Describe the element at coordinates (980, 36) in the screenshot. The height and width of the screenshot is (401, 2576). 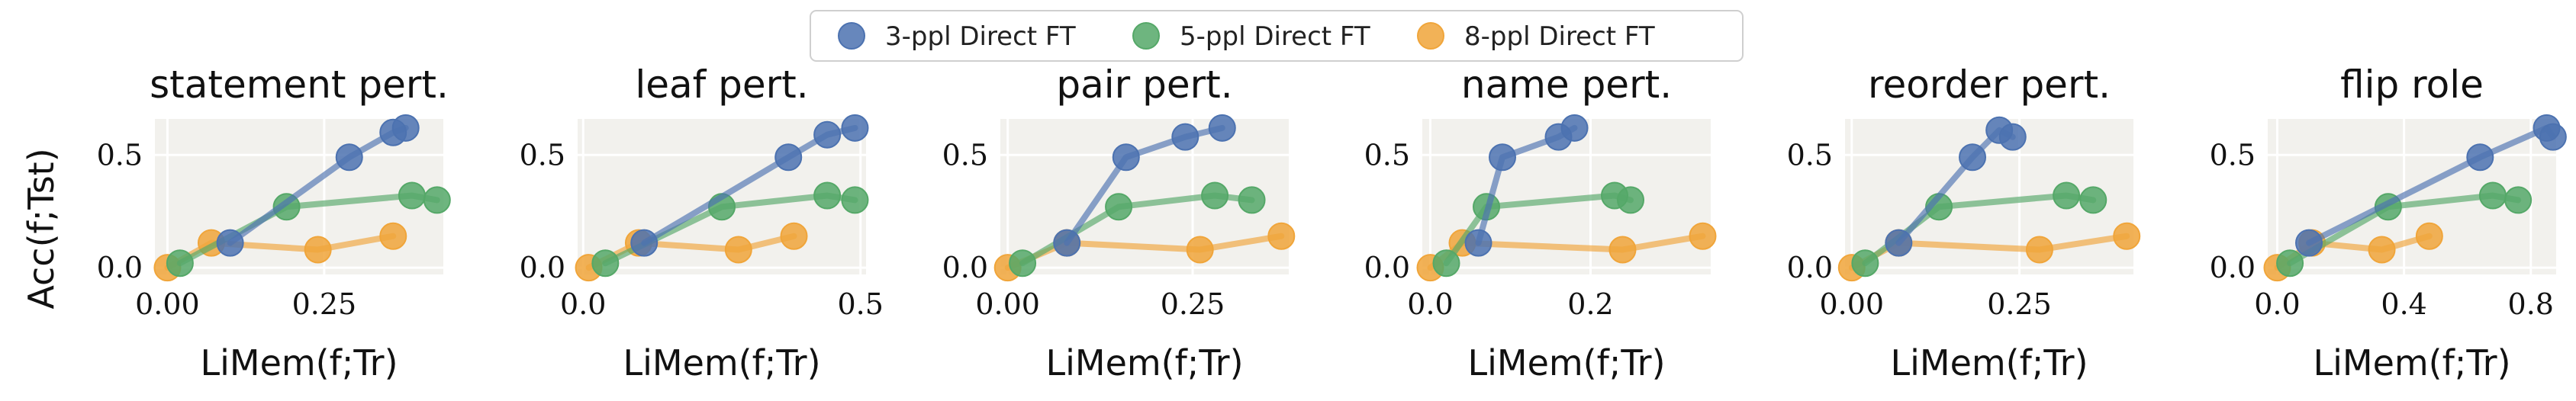
I see `legend-label-1: 3-ppl Direct FT` at that location.